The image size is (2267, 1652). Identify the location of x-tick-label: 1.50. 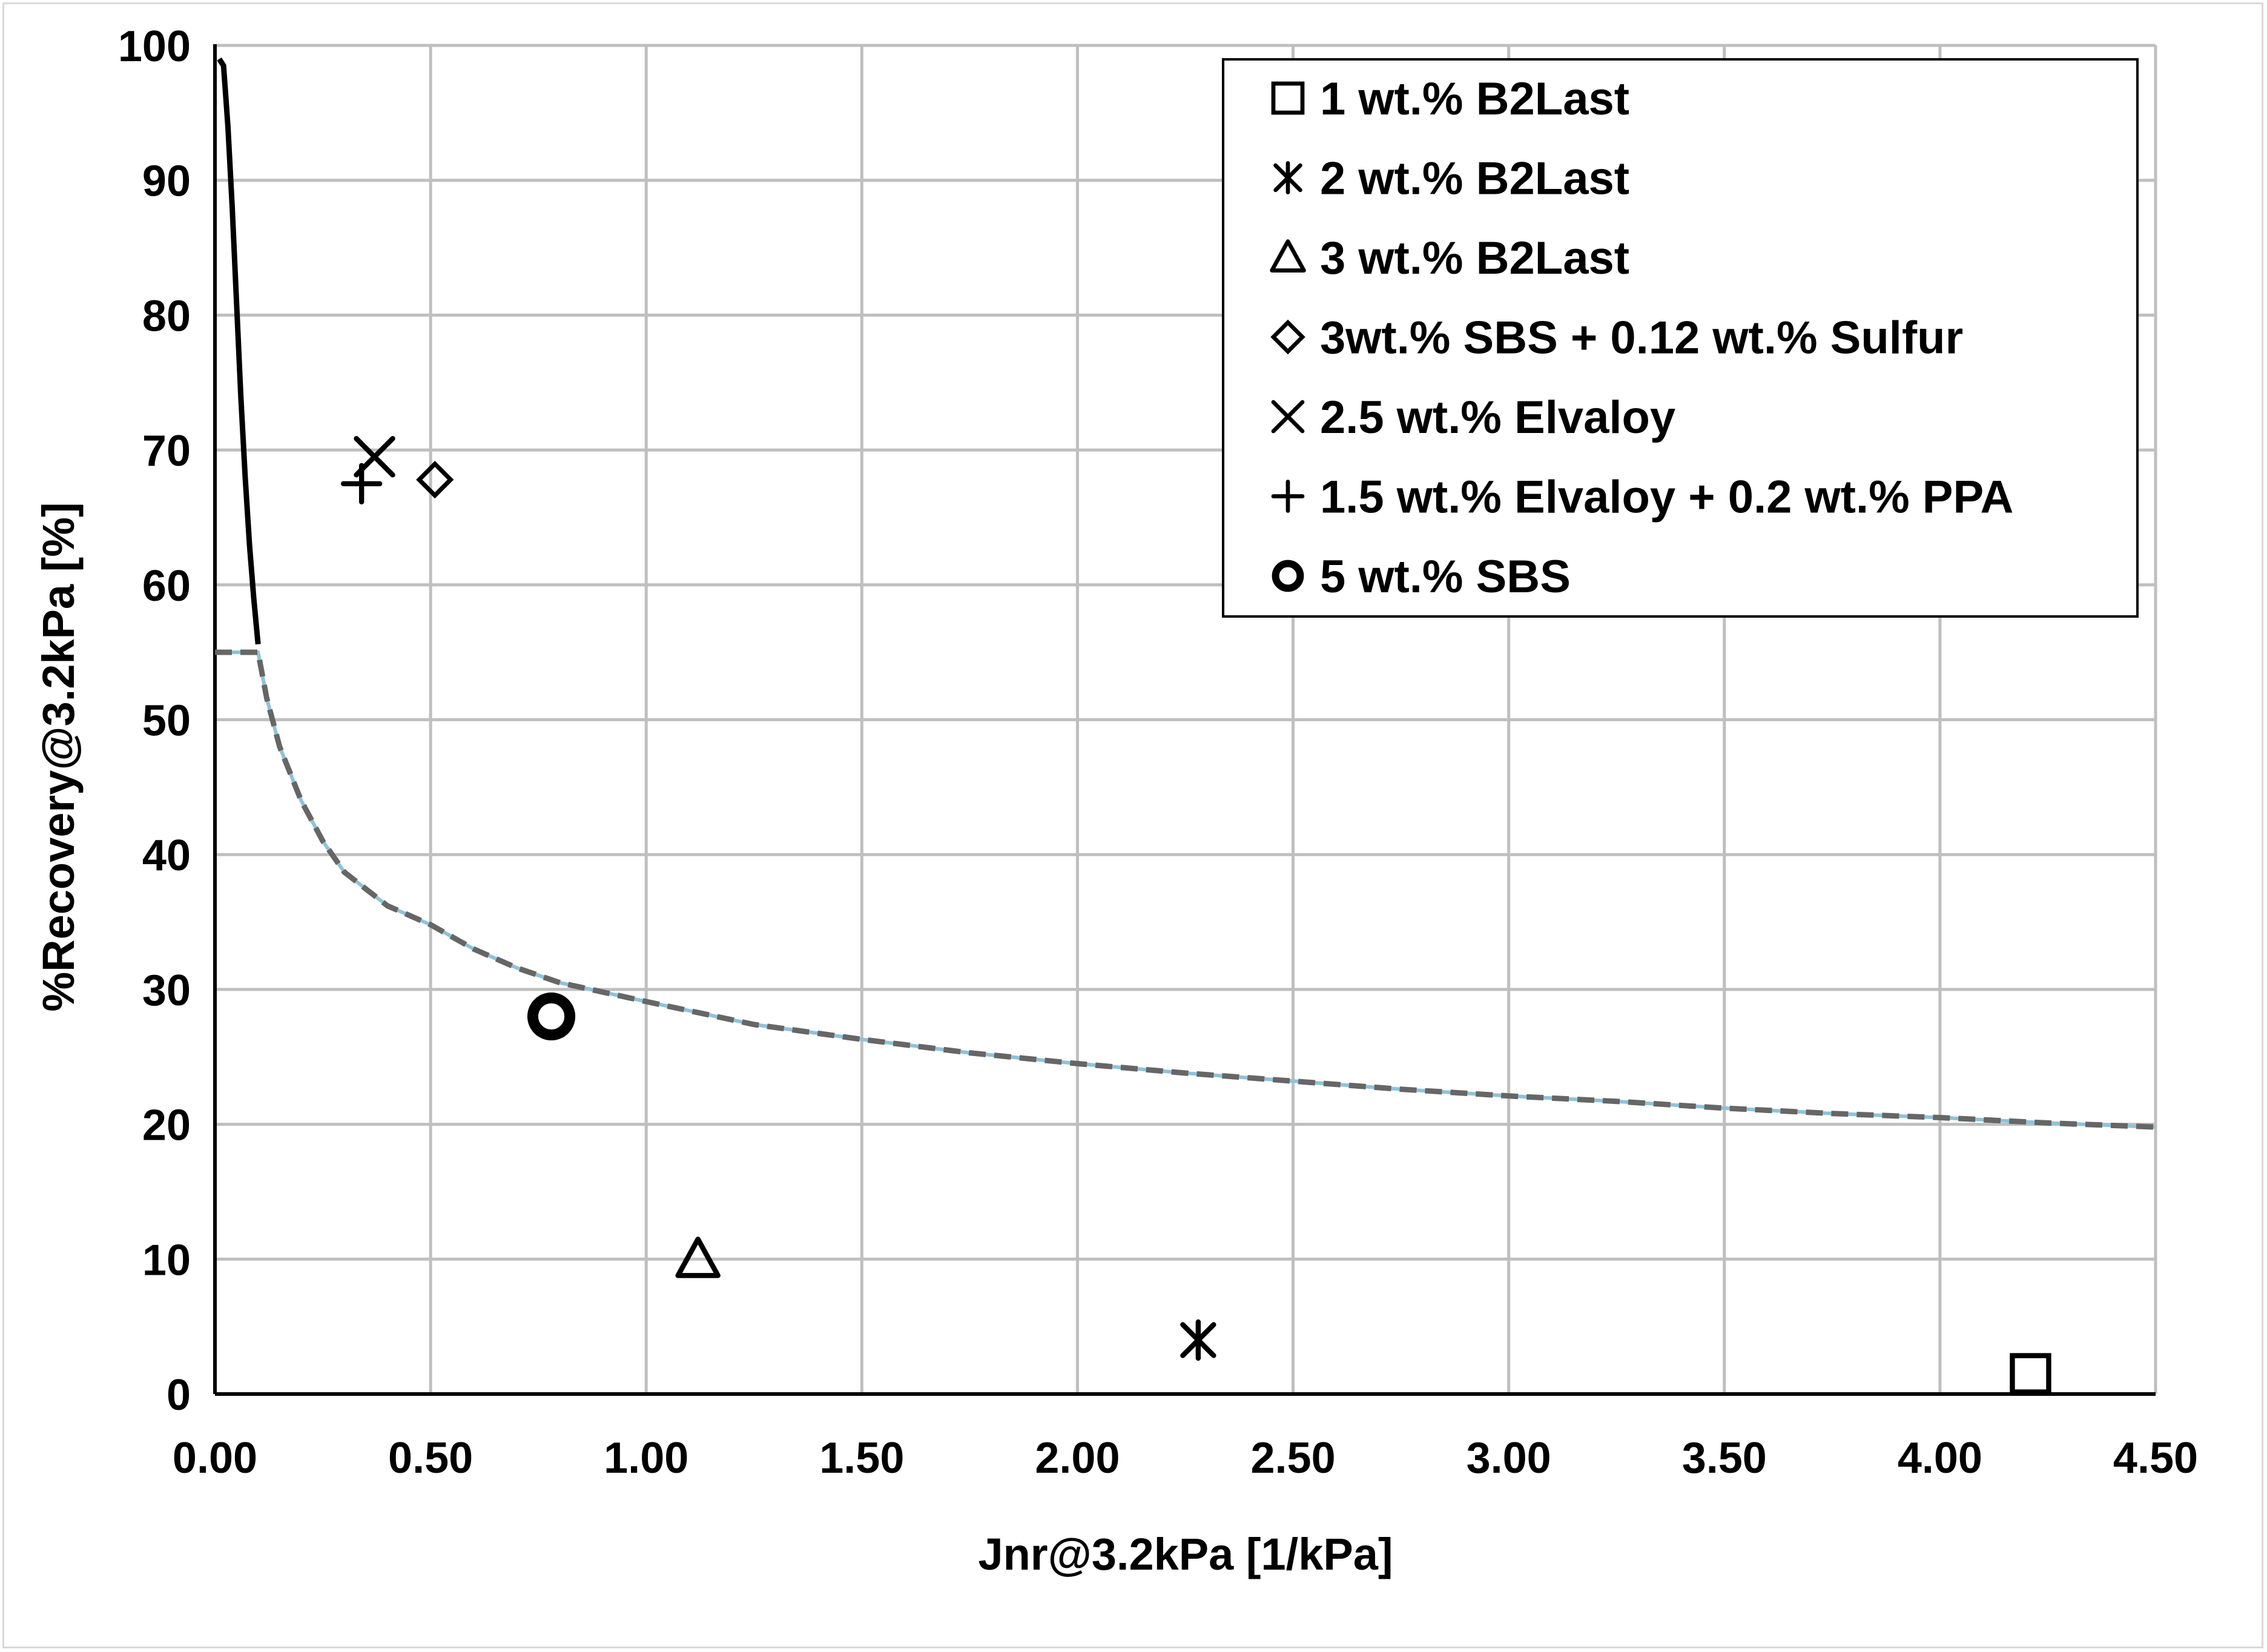
(861, 1458).